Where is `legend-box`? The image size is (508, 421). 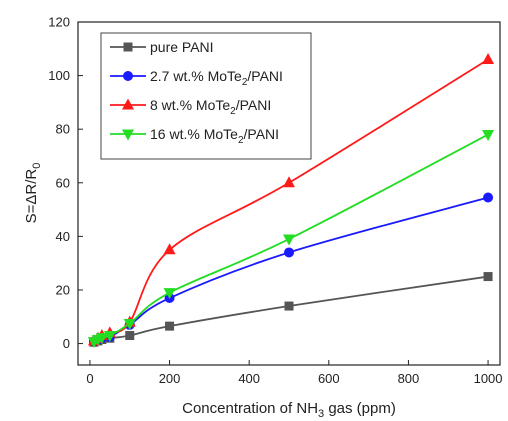 legend-box is located at coordinates (206, 96).